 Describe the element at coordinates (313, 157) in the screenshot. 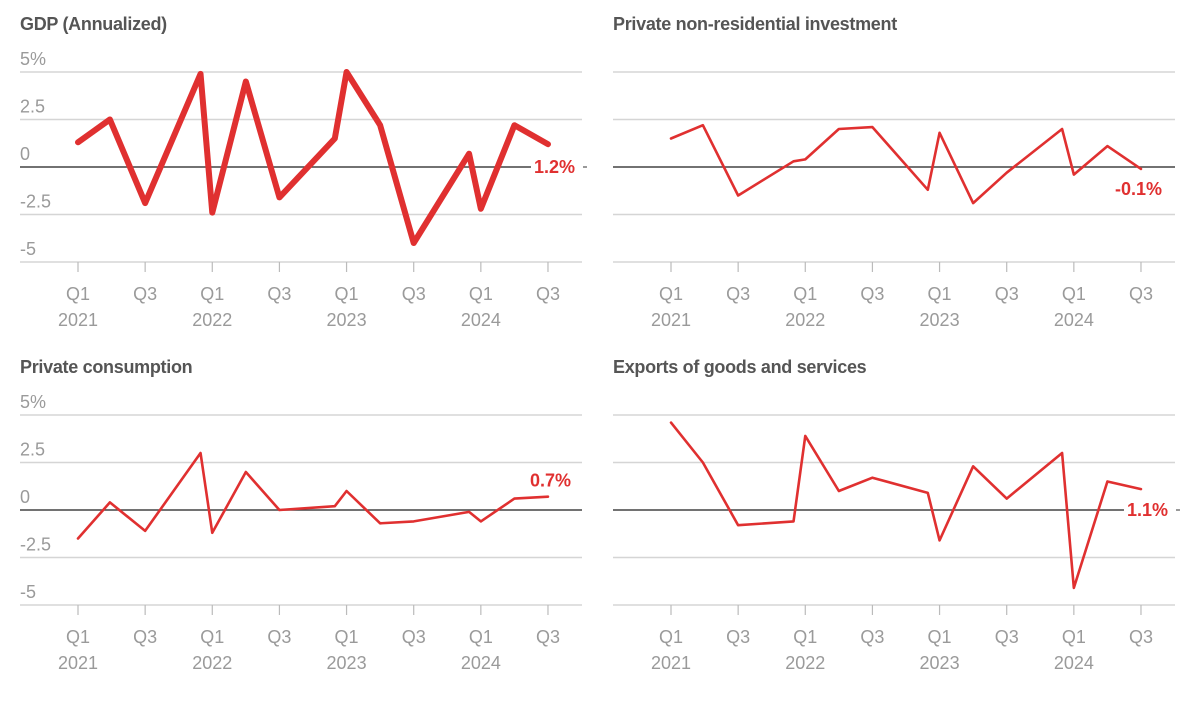

I see `series-line-gdp` at that location.